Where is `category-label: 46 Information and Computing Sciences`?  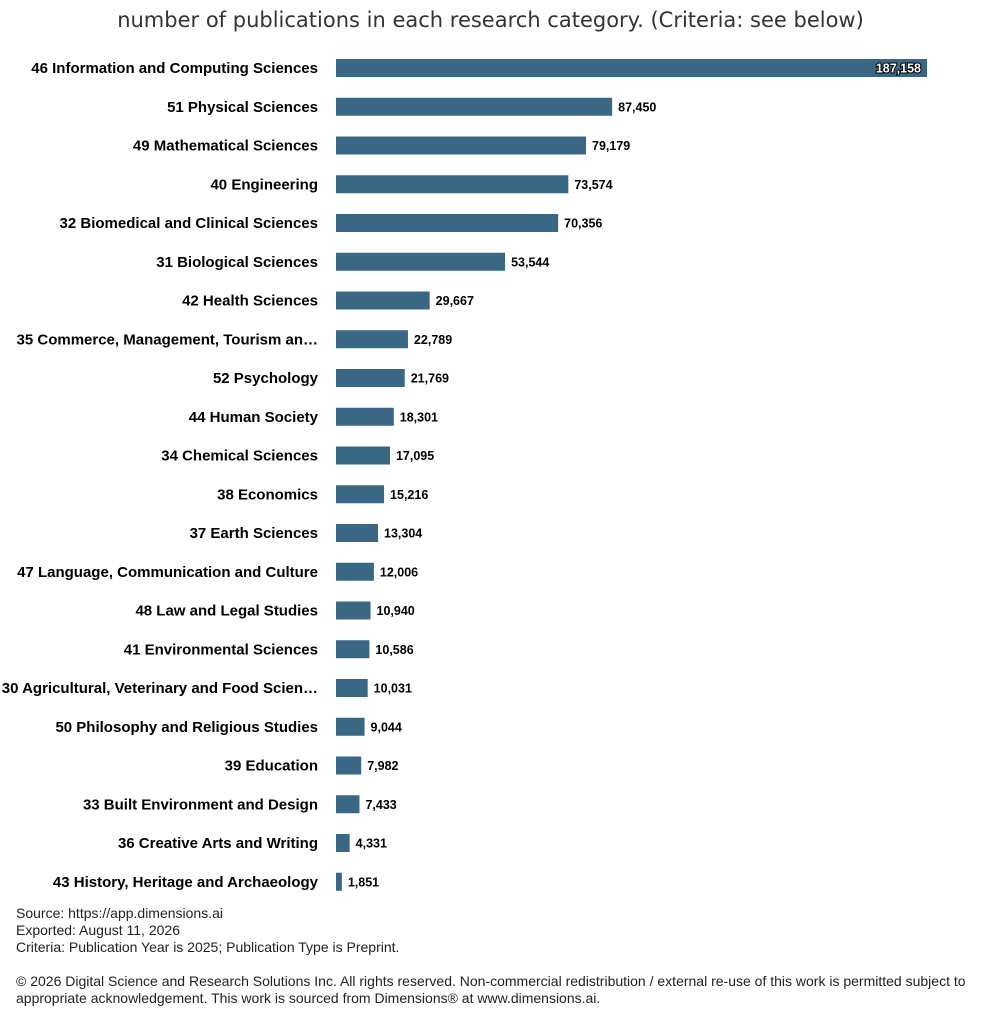
category-label: 46 Information and Computing Sciences is located at coordinates (174, 68).